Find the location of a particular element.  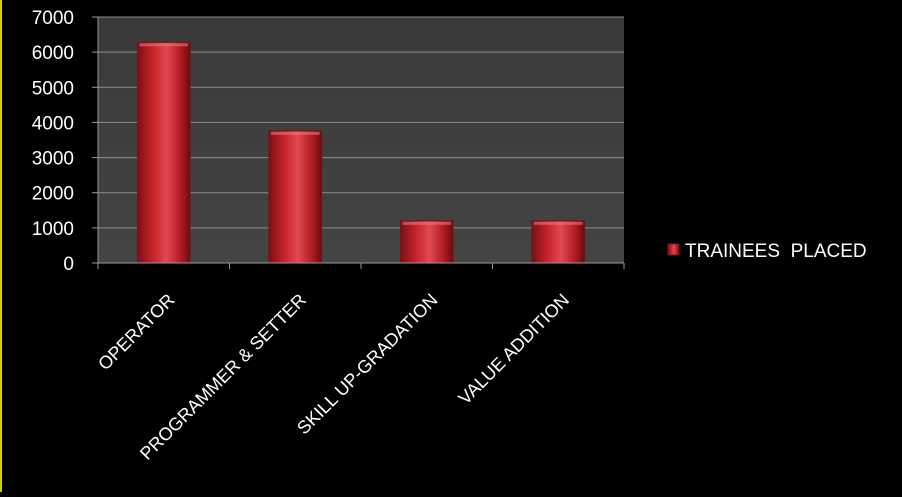

y-tick-label: 7000 is located at coordinates (53, 18).